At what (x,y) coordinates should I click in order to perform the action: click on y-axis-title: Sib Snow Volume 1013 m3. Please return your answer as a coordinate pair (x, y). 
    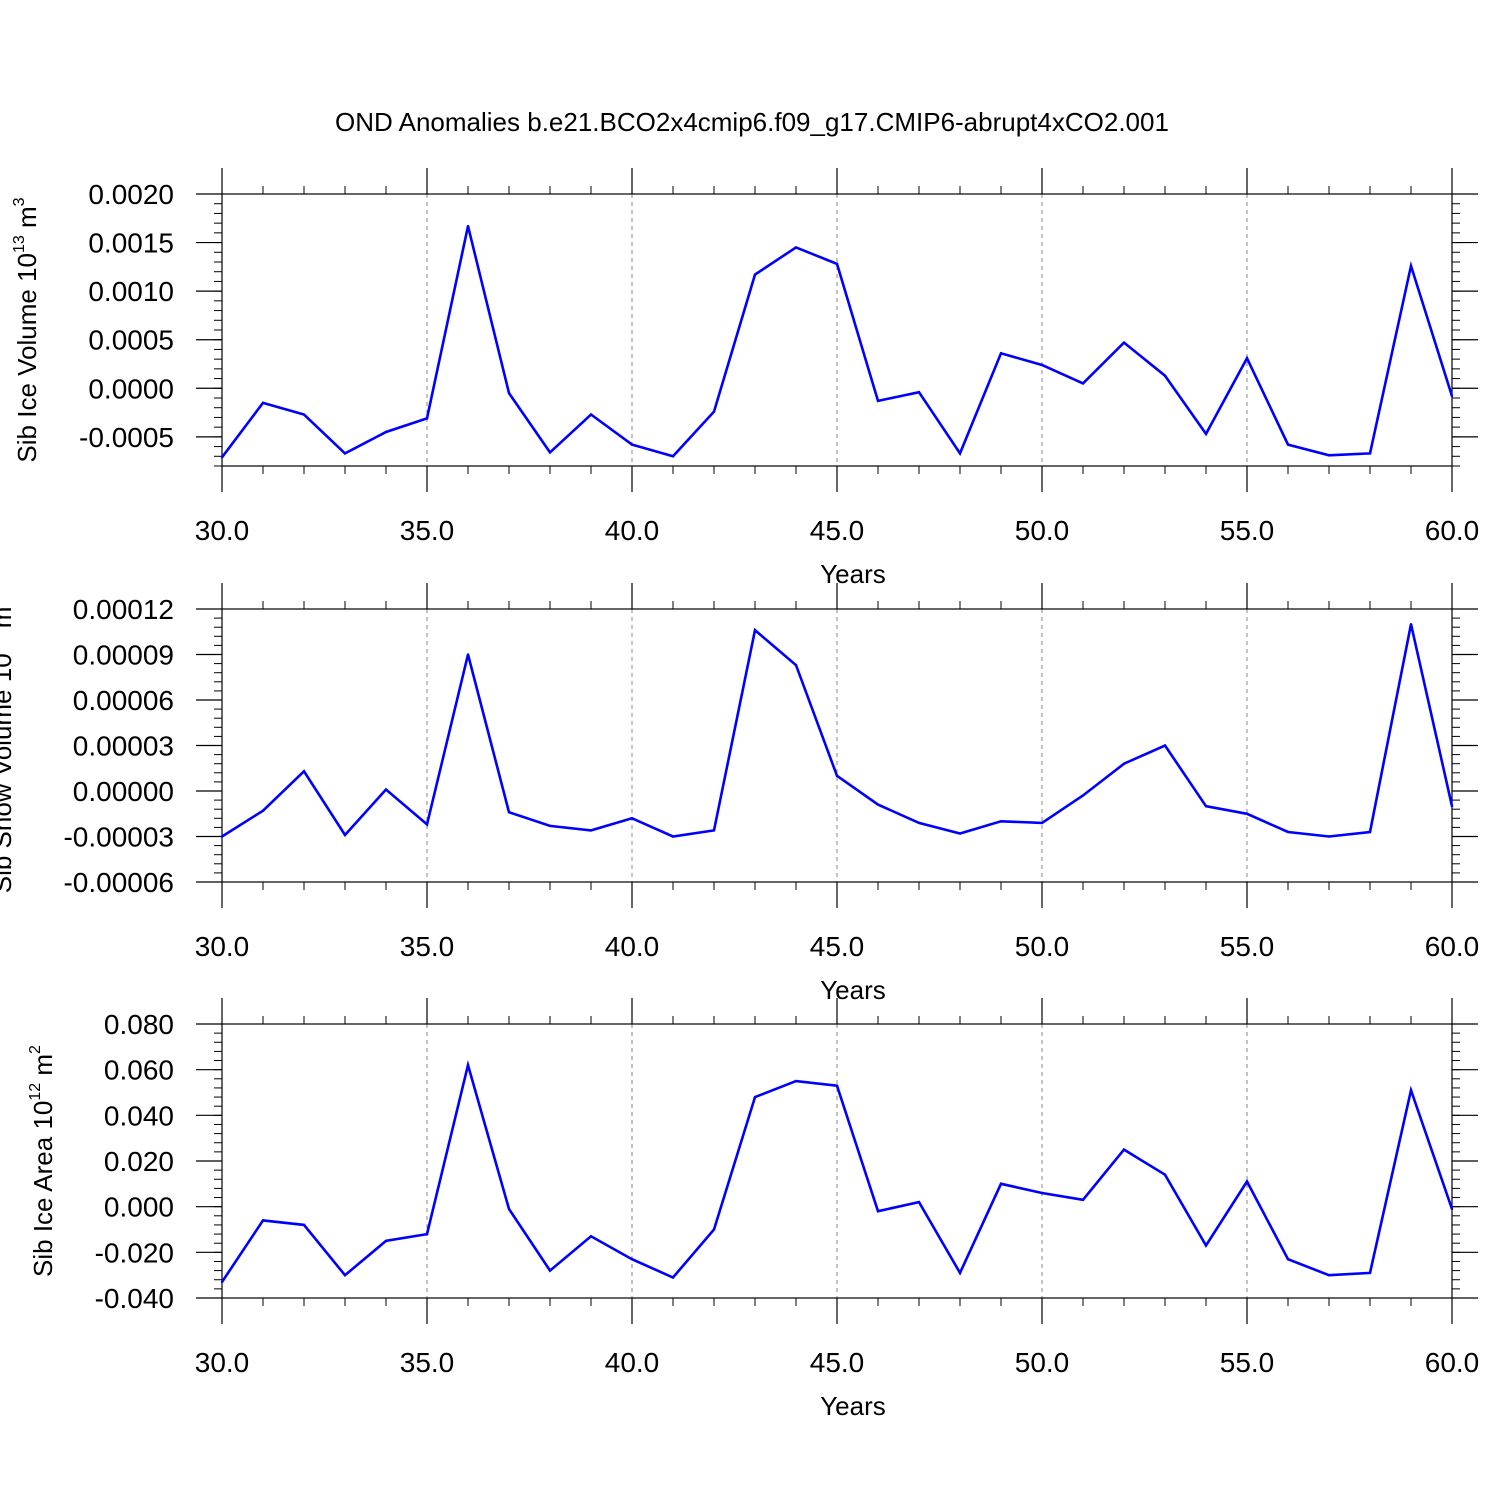
    Looking at the image, I should click on (8, 746).